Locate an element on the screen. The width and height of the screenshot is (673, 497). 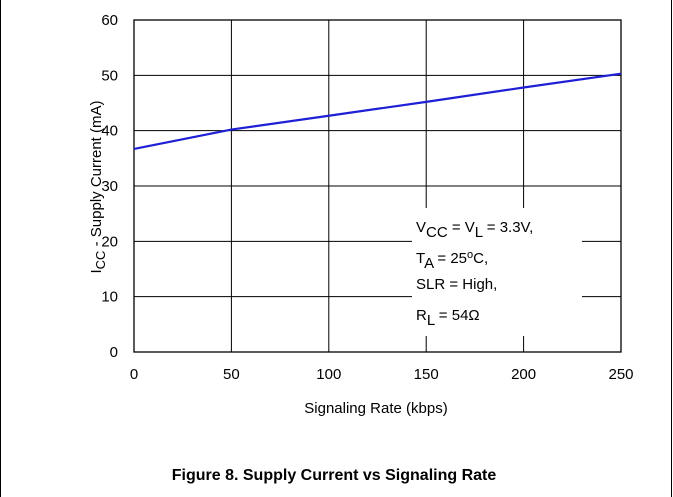
annotation-slr: SLR = High, is located at coordinates (456, 284).